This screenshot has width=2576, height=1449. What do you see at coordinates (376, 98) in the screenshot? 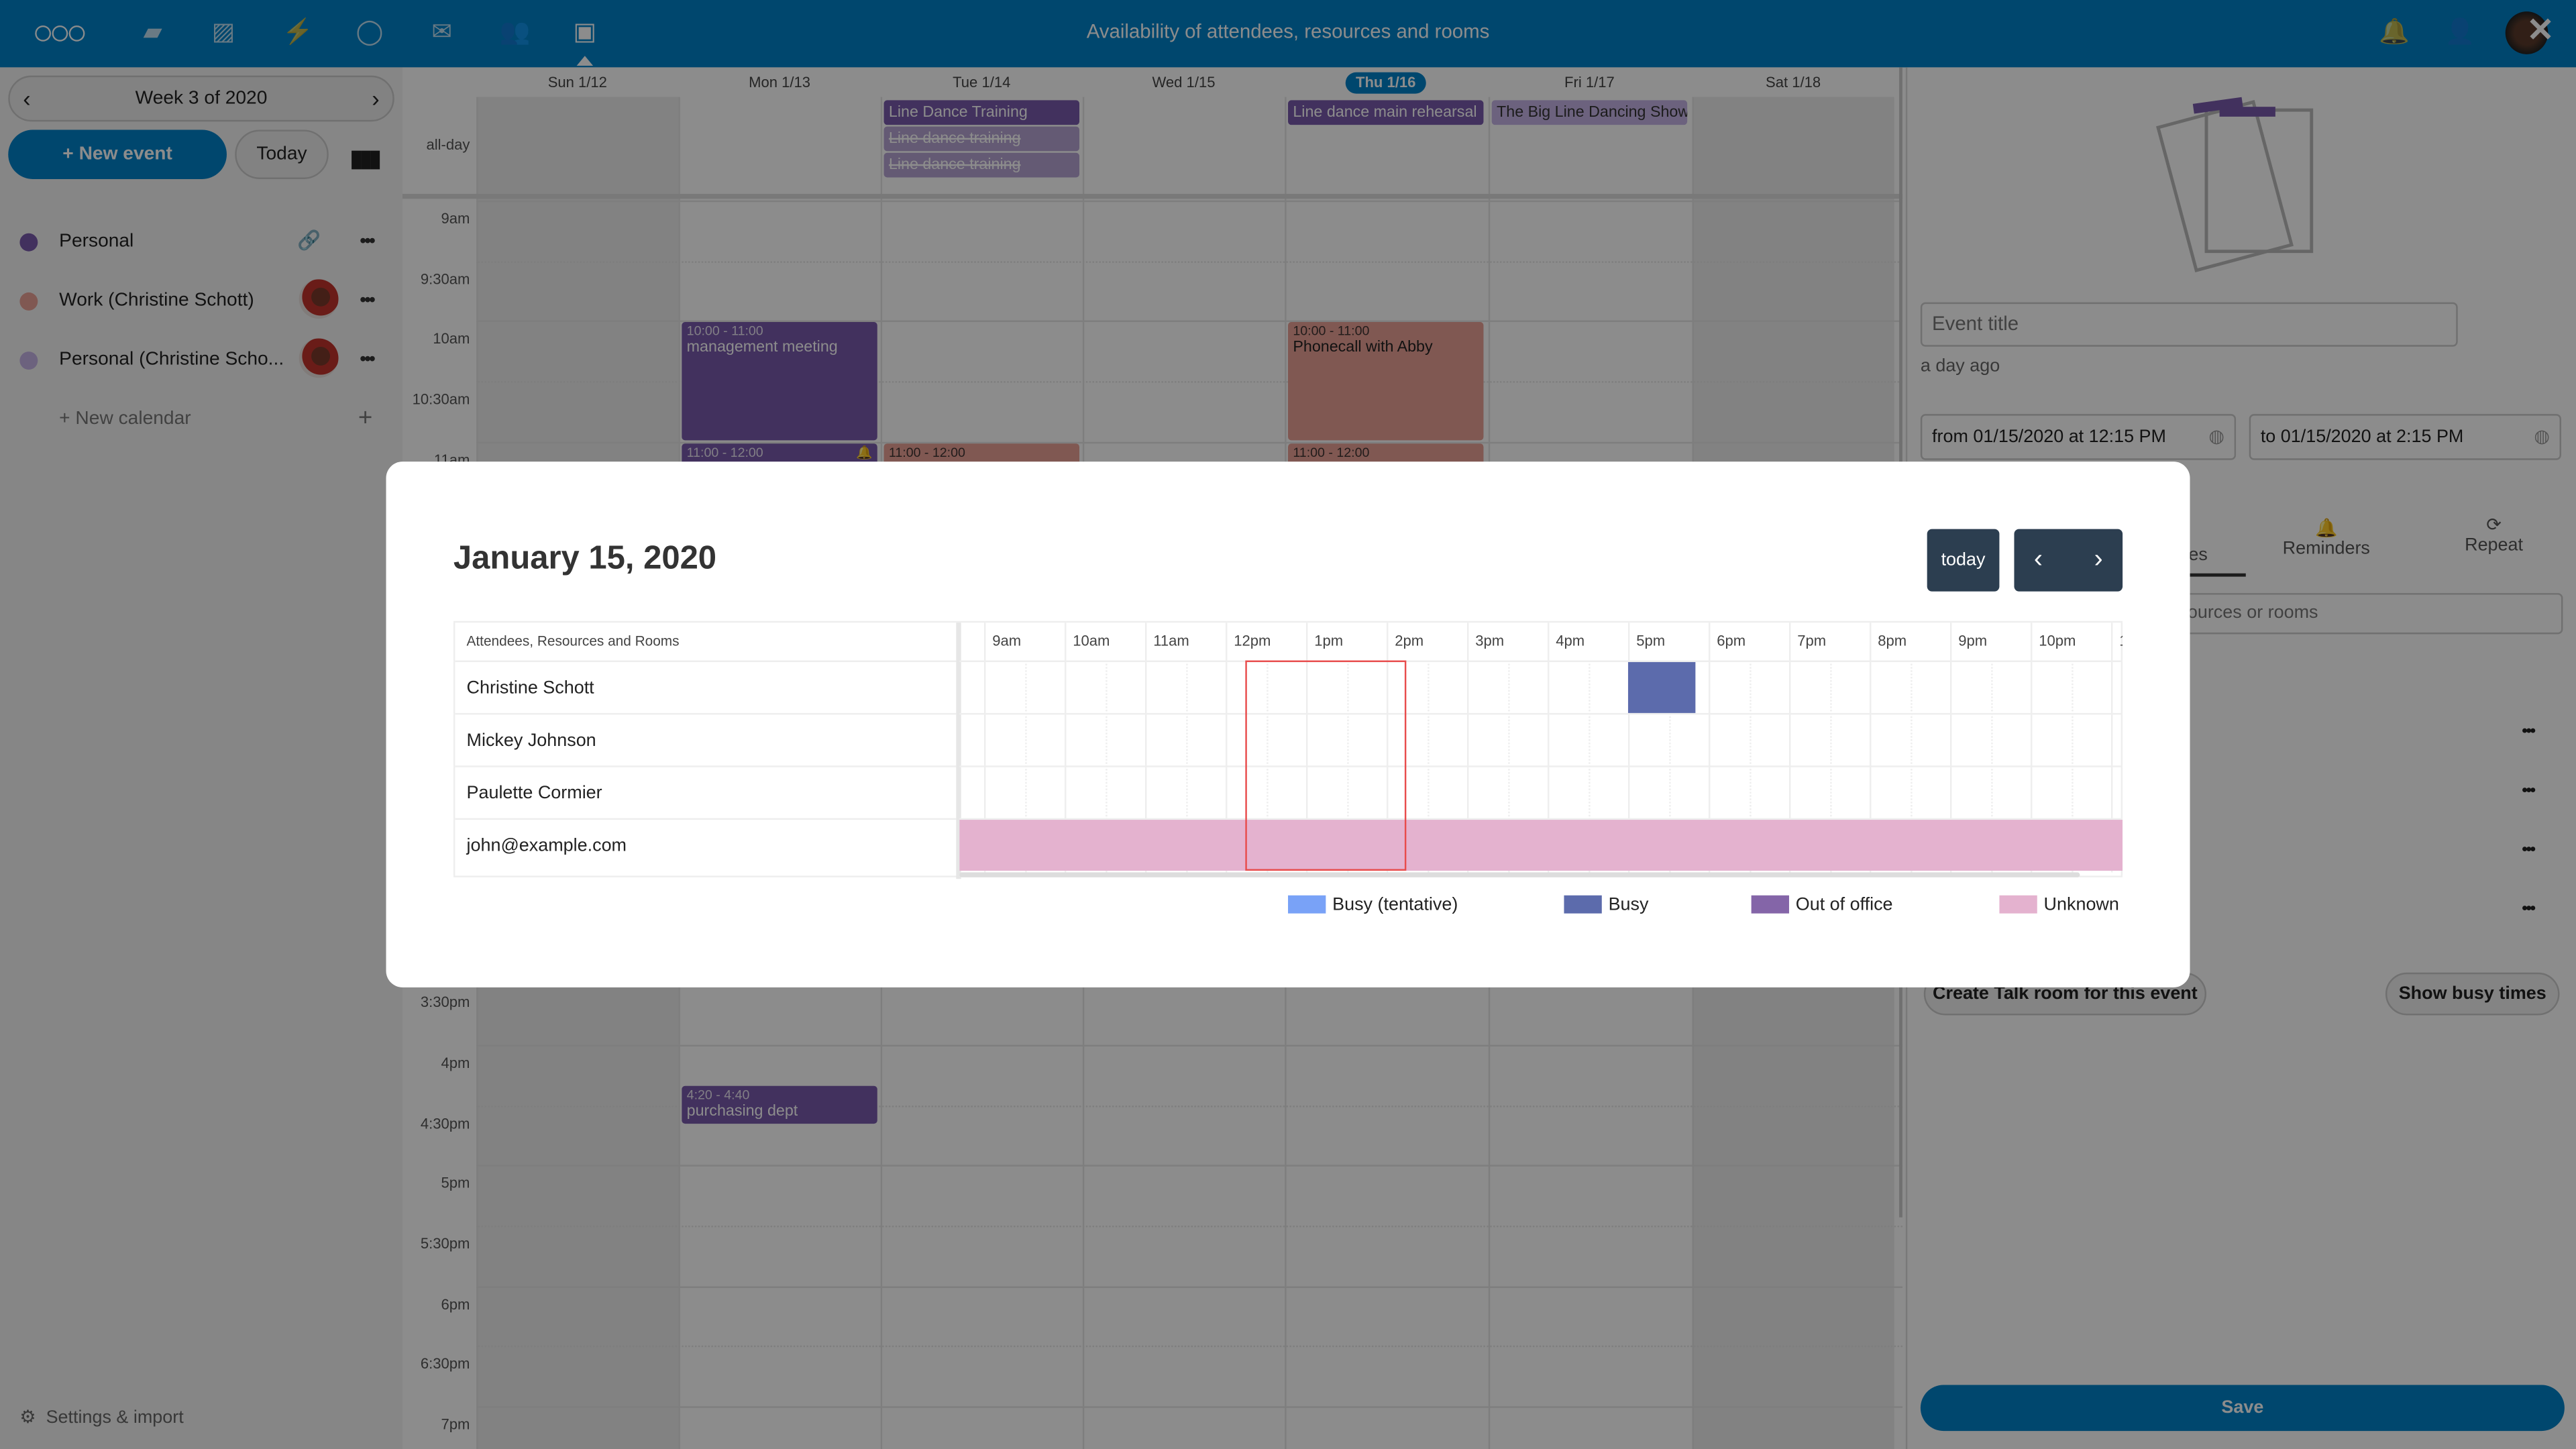
I see `next-week-icon: ›` at bounding box center [376, 98].